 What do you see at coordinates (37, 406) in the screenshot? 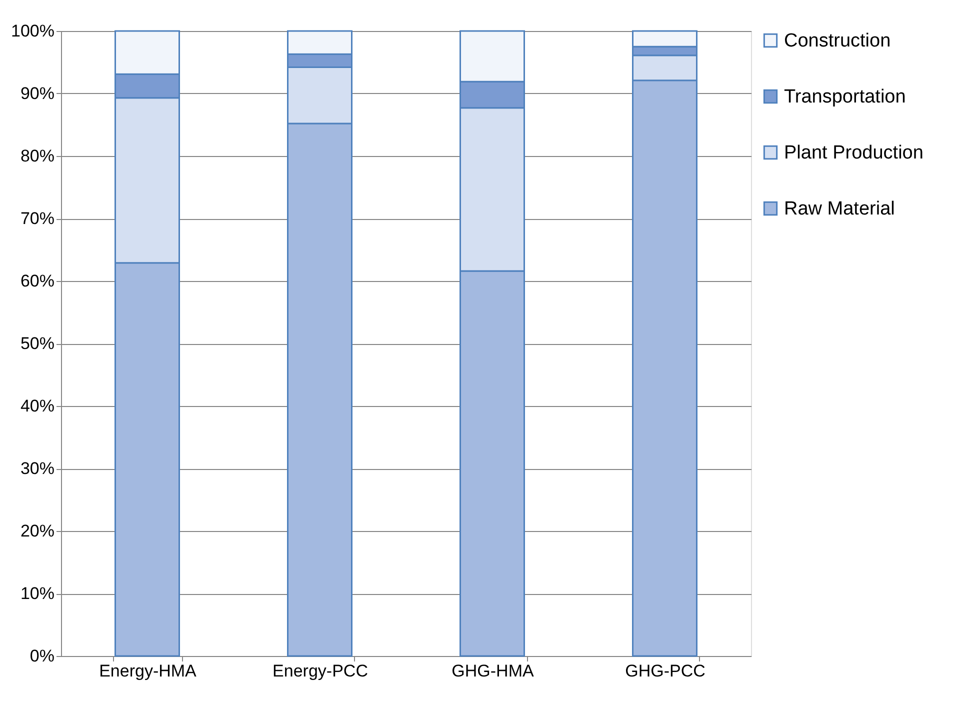
I see `y-tick-label: 40%` at bounding box center [37, 406].